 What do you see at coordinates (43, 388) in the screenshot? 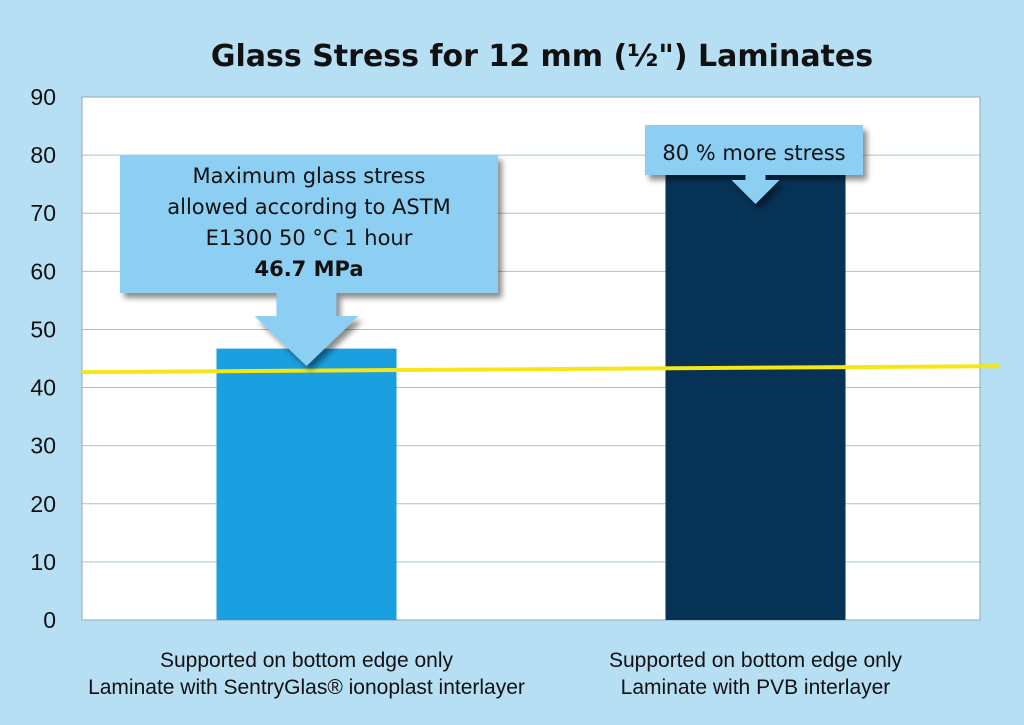
I see `y-tick-label: 40` at bounding box center [43, 388].